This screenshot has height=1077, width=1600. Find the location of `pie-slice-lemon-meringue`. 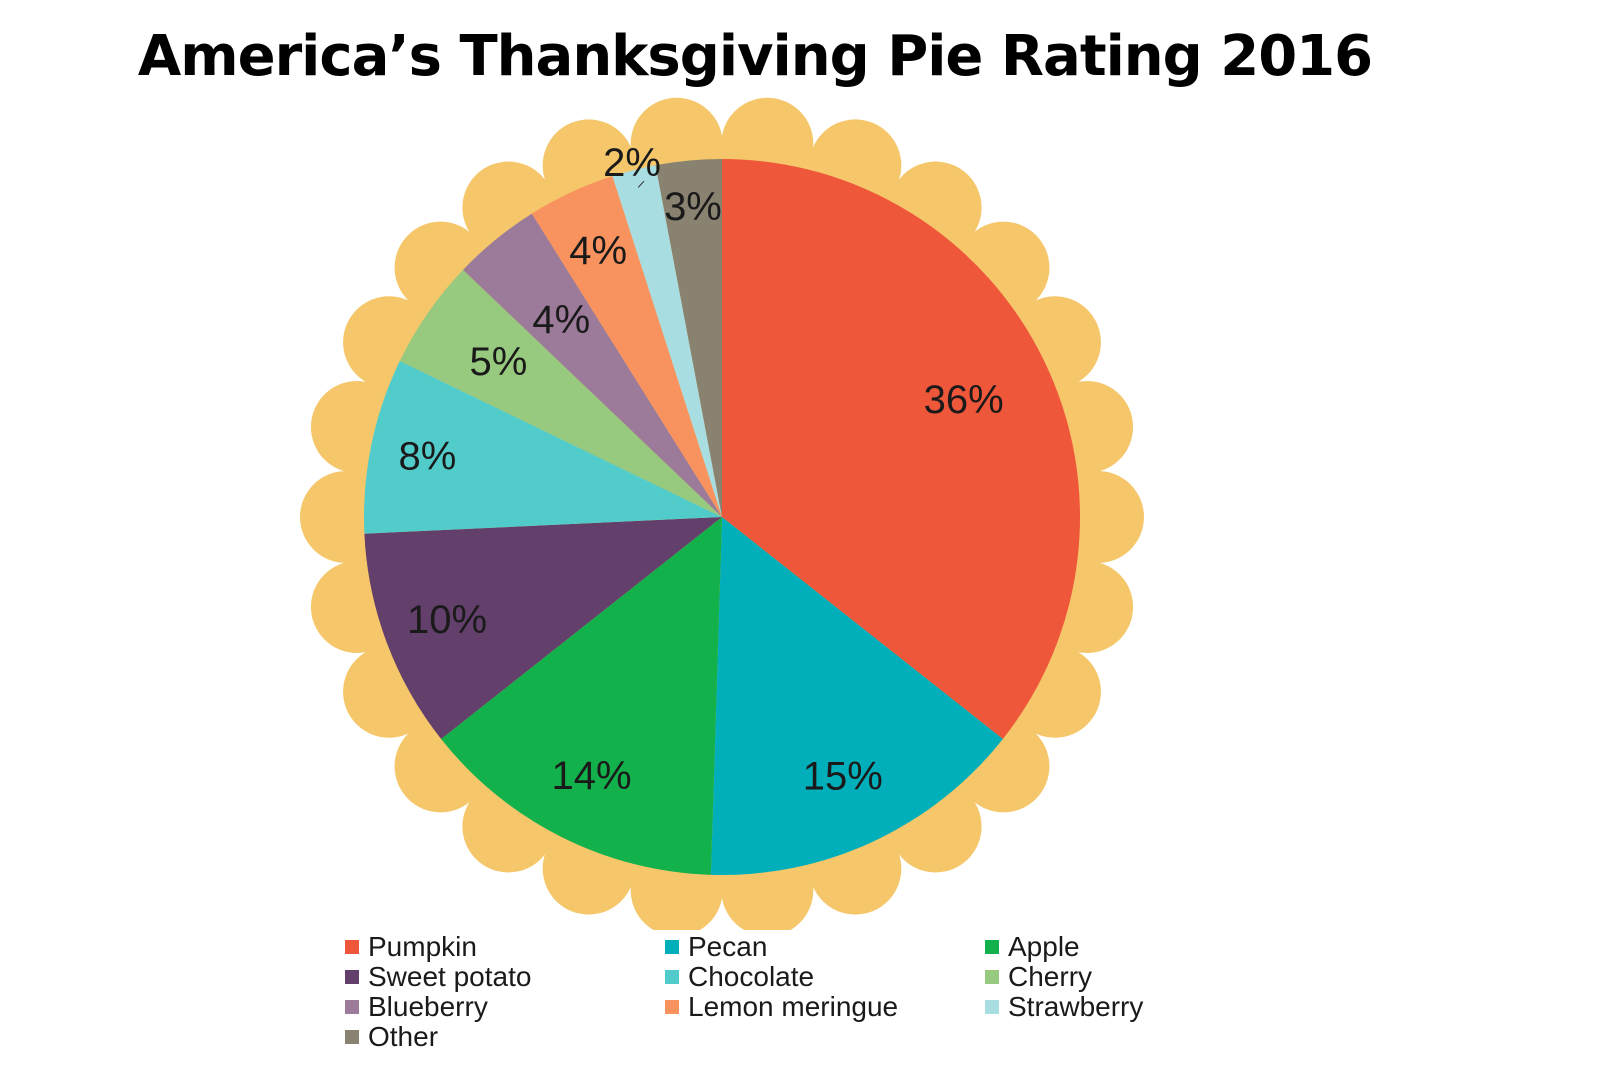

pie-slice-lemon-meringue is located at coordinates (626, 346).